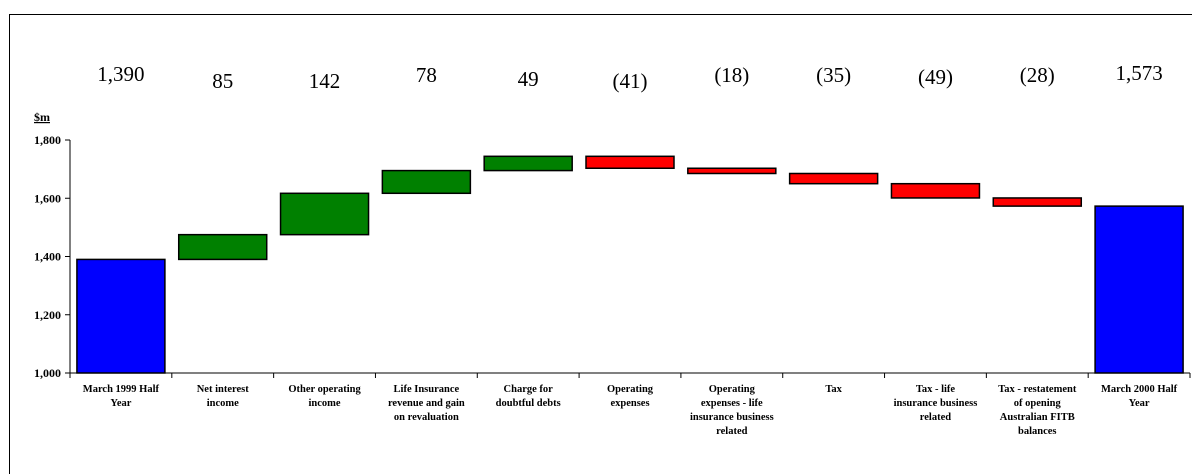 This screenshot has height=474, width=1192. What do you see at coordinates (833, 389) in the screenshot?
I see `category-label: Tax` at bounding box center [833, 389].